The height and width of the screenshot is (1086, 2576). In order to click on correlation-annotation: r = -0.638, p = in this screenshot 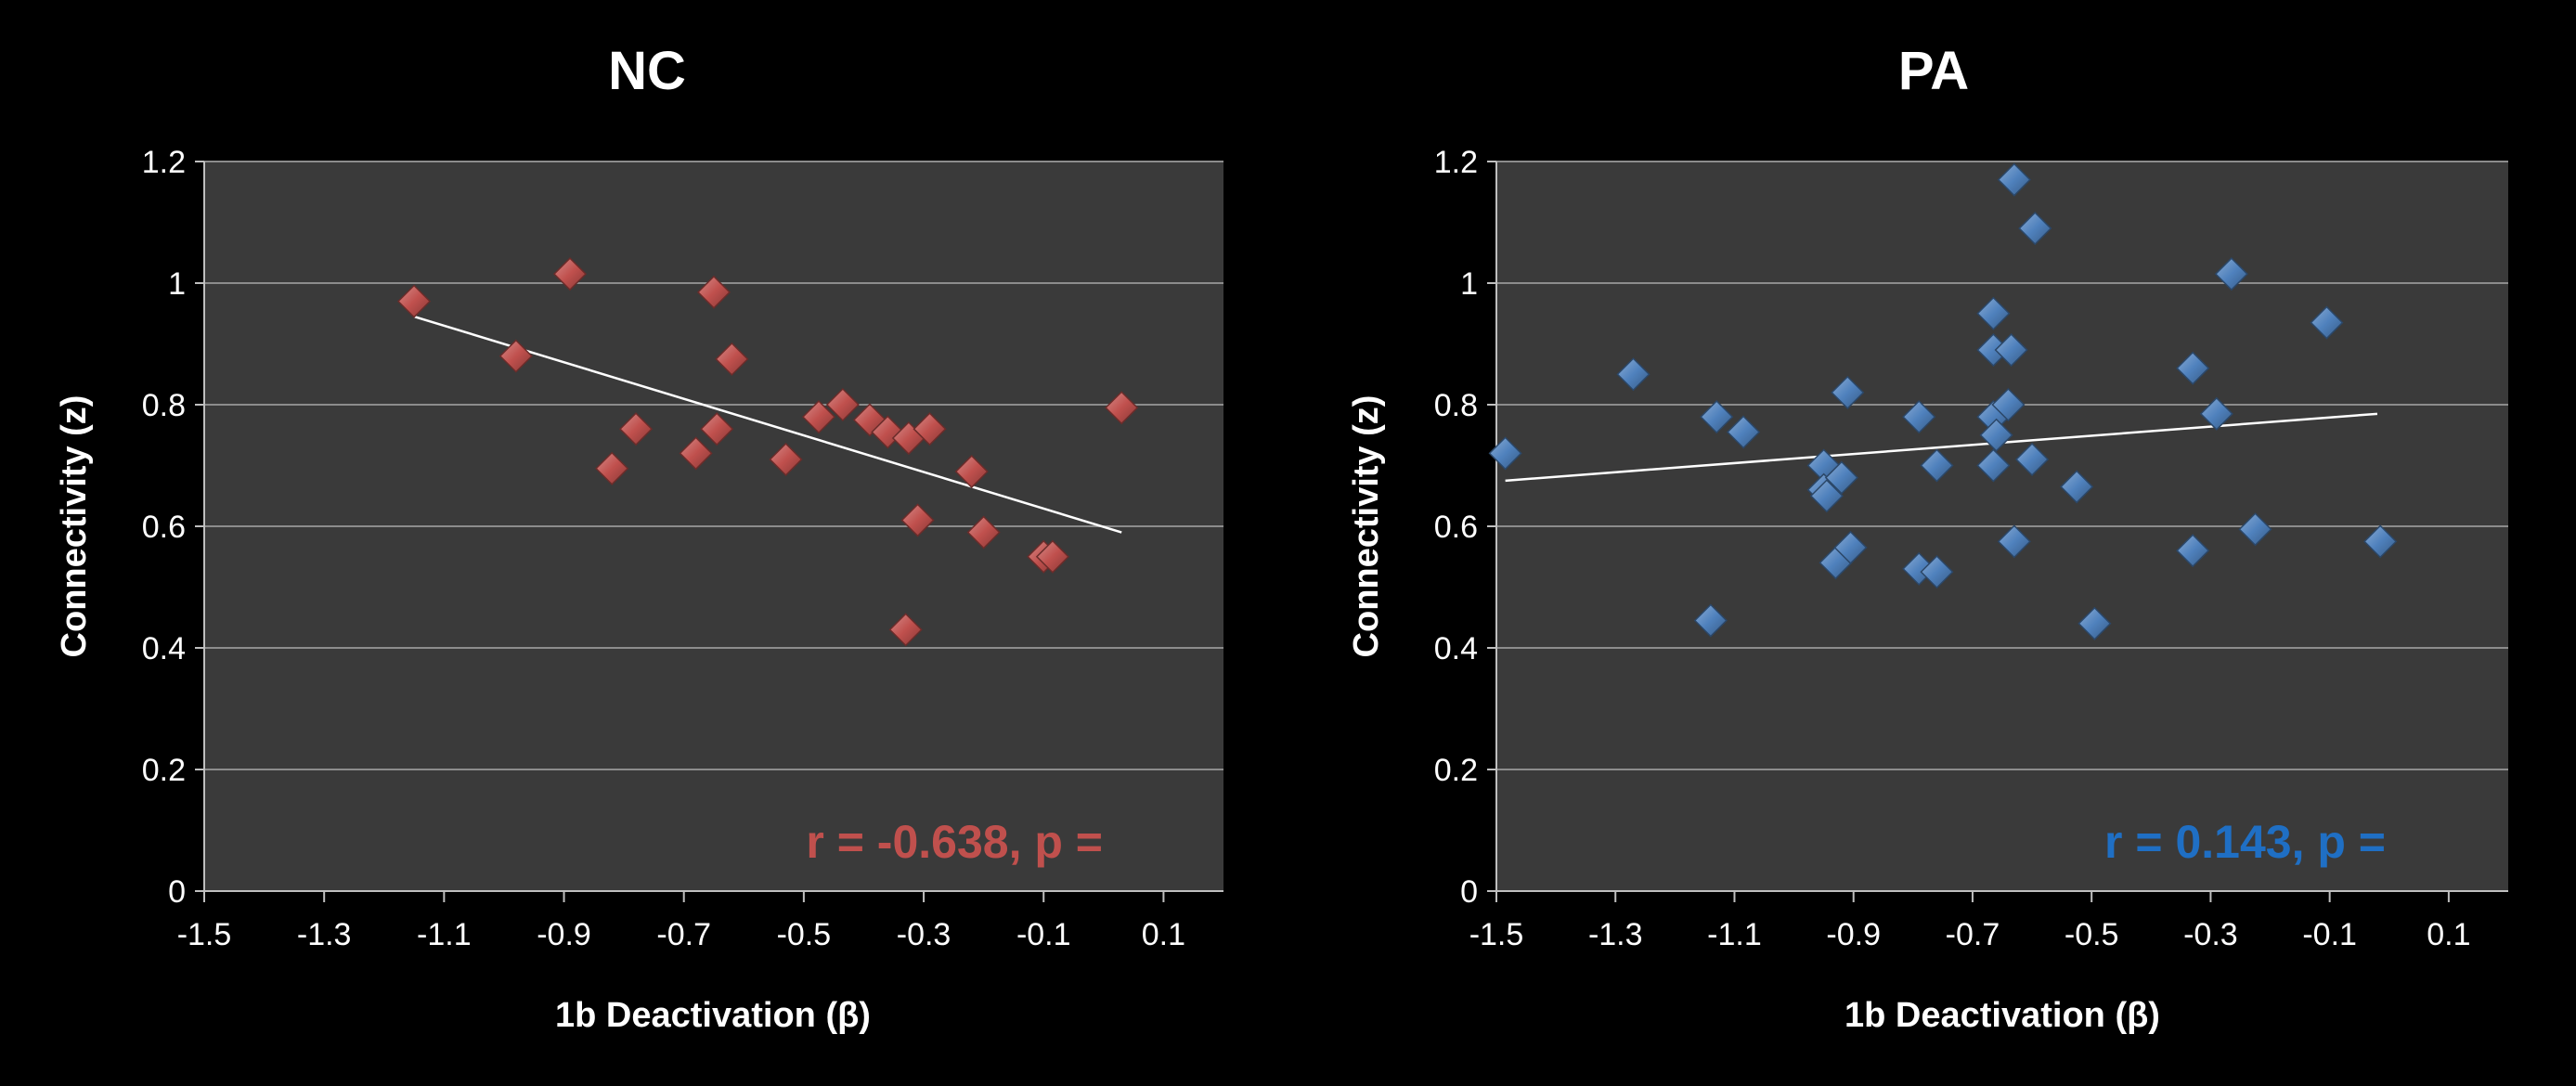, I will do `click(954, 842)`.